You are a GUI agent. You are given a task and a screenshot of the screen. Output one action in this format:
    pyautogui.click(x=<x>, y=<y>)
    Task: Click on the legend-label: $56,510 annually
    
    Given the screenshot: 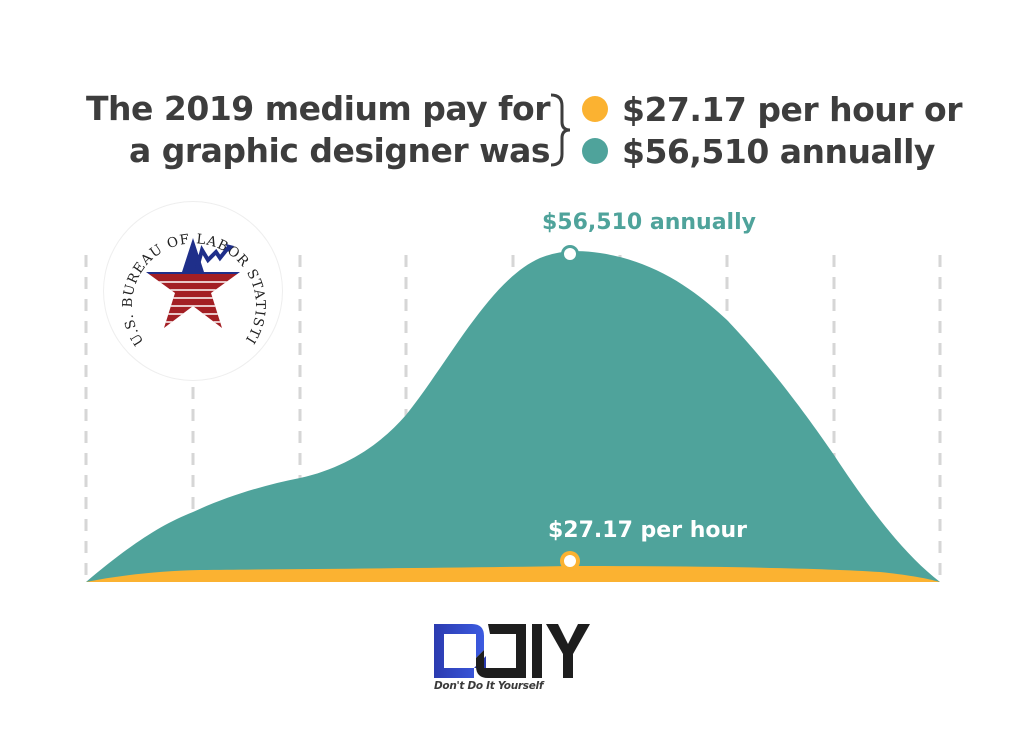 What is the action you would take?
    pyautogui.click(x=778, y=151)
    